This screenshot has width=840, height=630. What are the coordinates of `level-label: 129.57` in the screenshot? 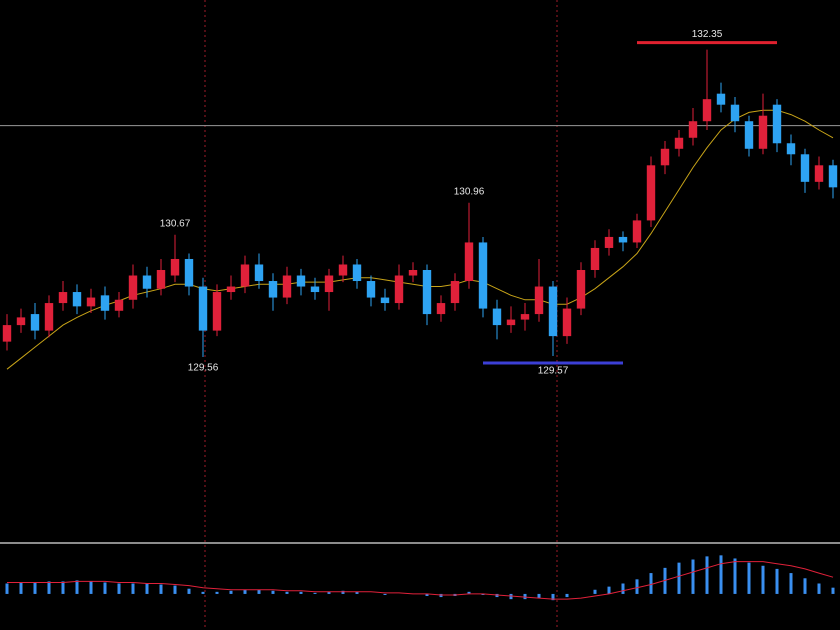 It's located at (553, 371).